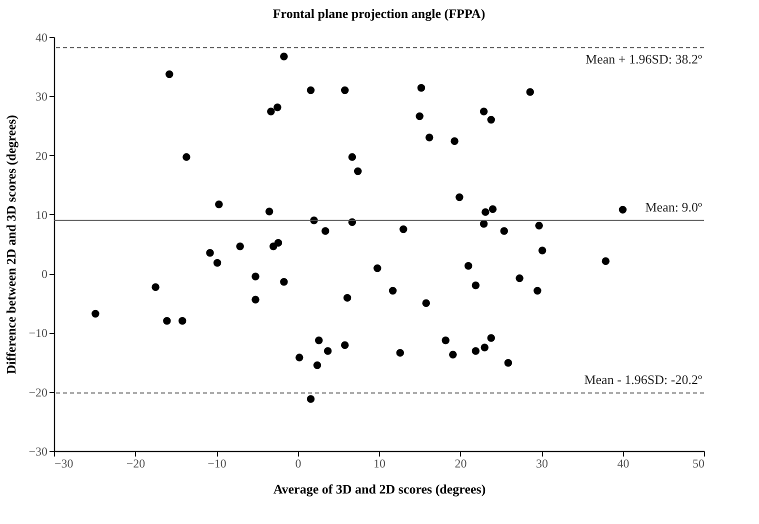 The height and width of the screenshot is (524, 759). Describe the element at coordinates (64, 463) in the screenshot. I see `x-tick-label: −30` at that location.